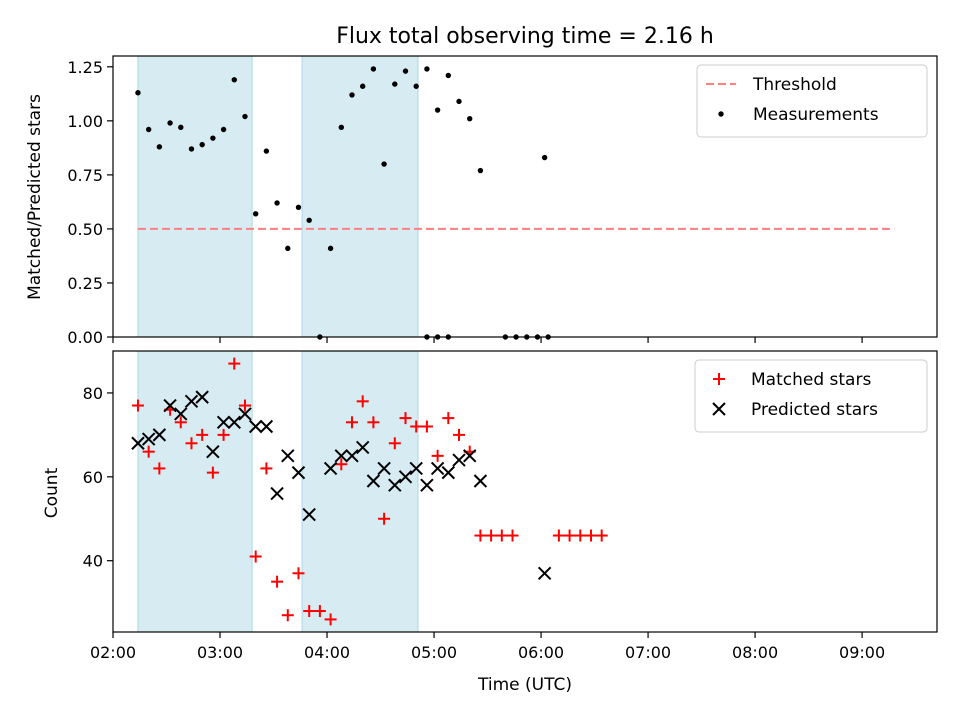  I want to click on bottom-xlabel: Time (UTC), so click(524, 685).